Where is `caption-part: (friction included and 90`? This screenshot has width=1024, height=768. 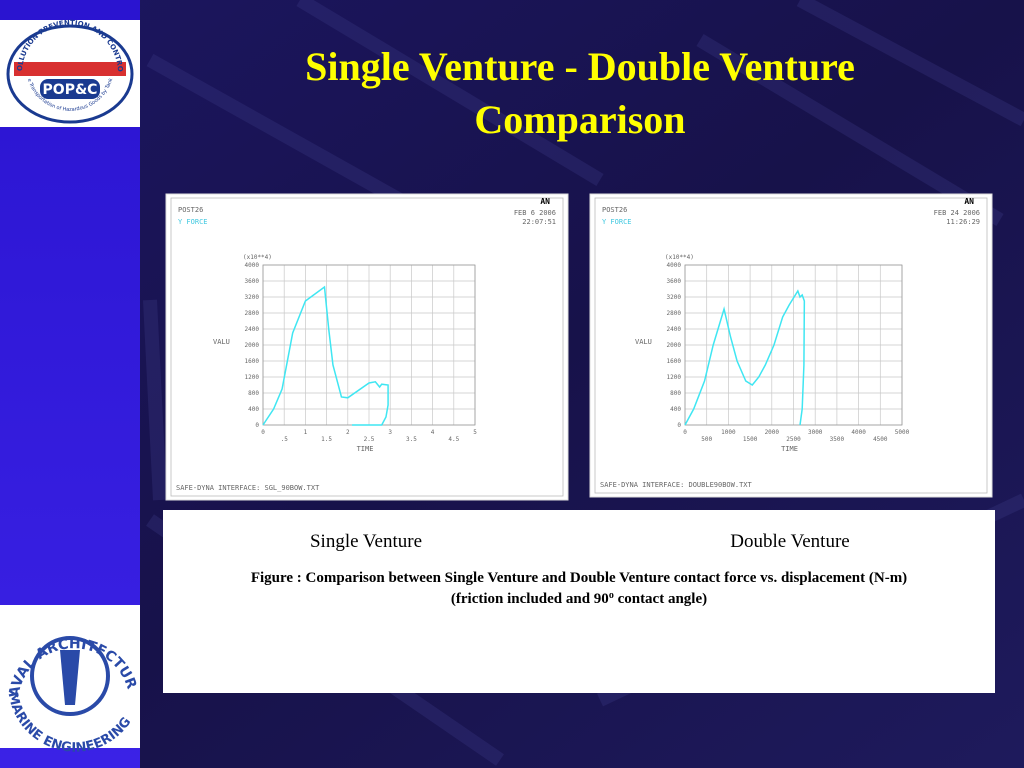
caption-part: (friction included and 90 is located at coordinates (530, 599).